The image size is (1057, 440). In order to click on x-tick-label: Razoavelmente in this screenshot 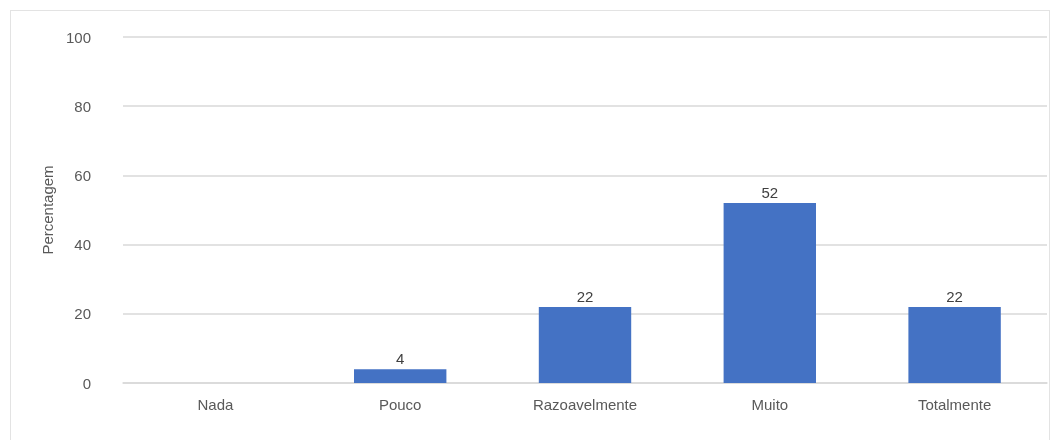, I will do `click(585, 404)`.